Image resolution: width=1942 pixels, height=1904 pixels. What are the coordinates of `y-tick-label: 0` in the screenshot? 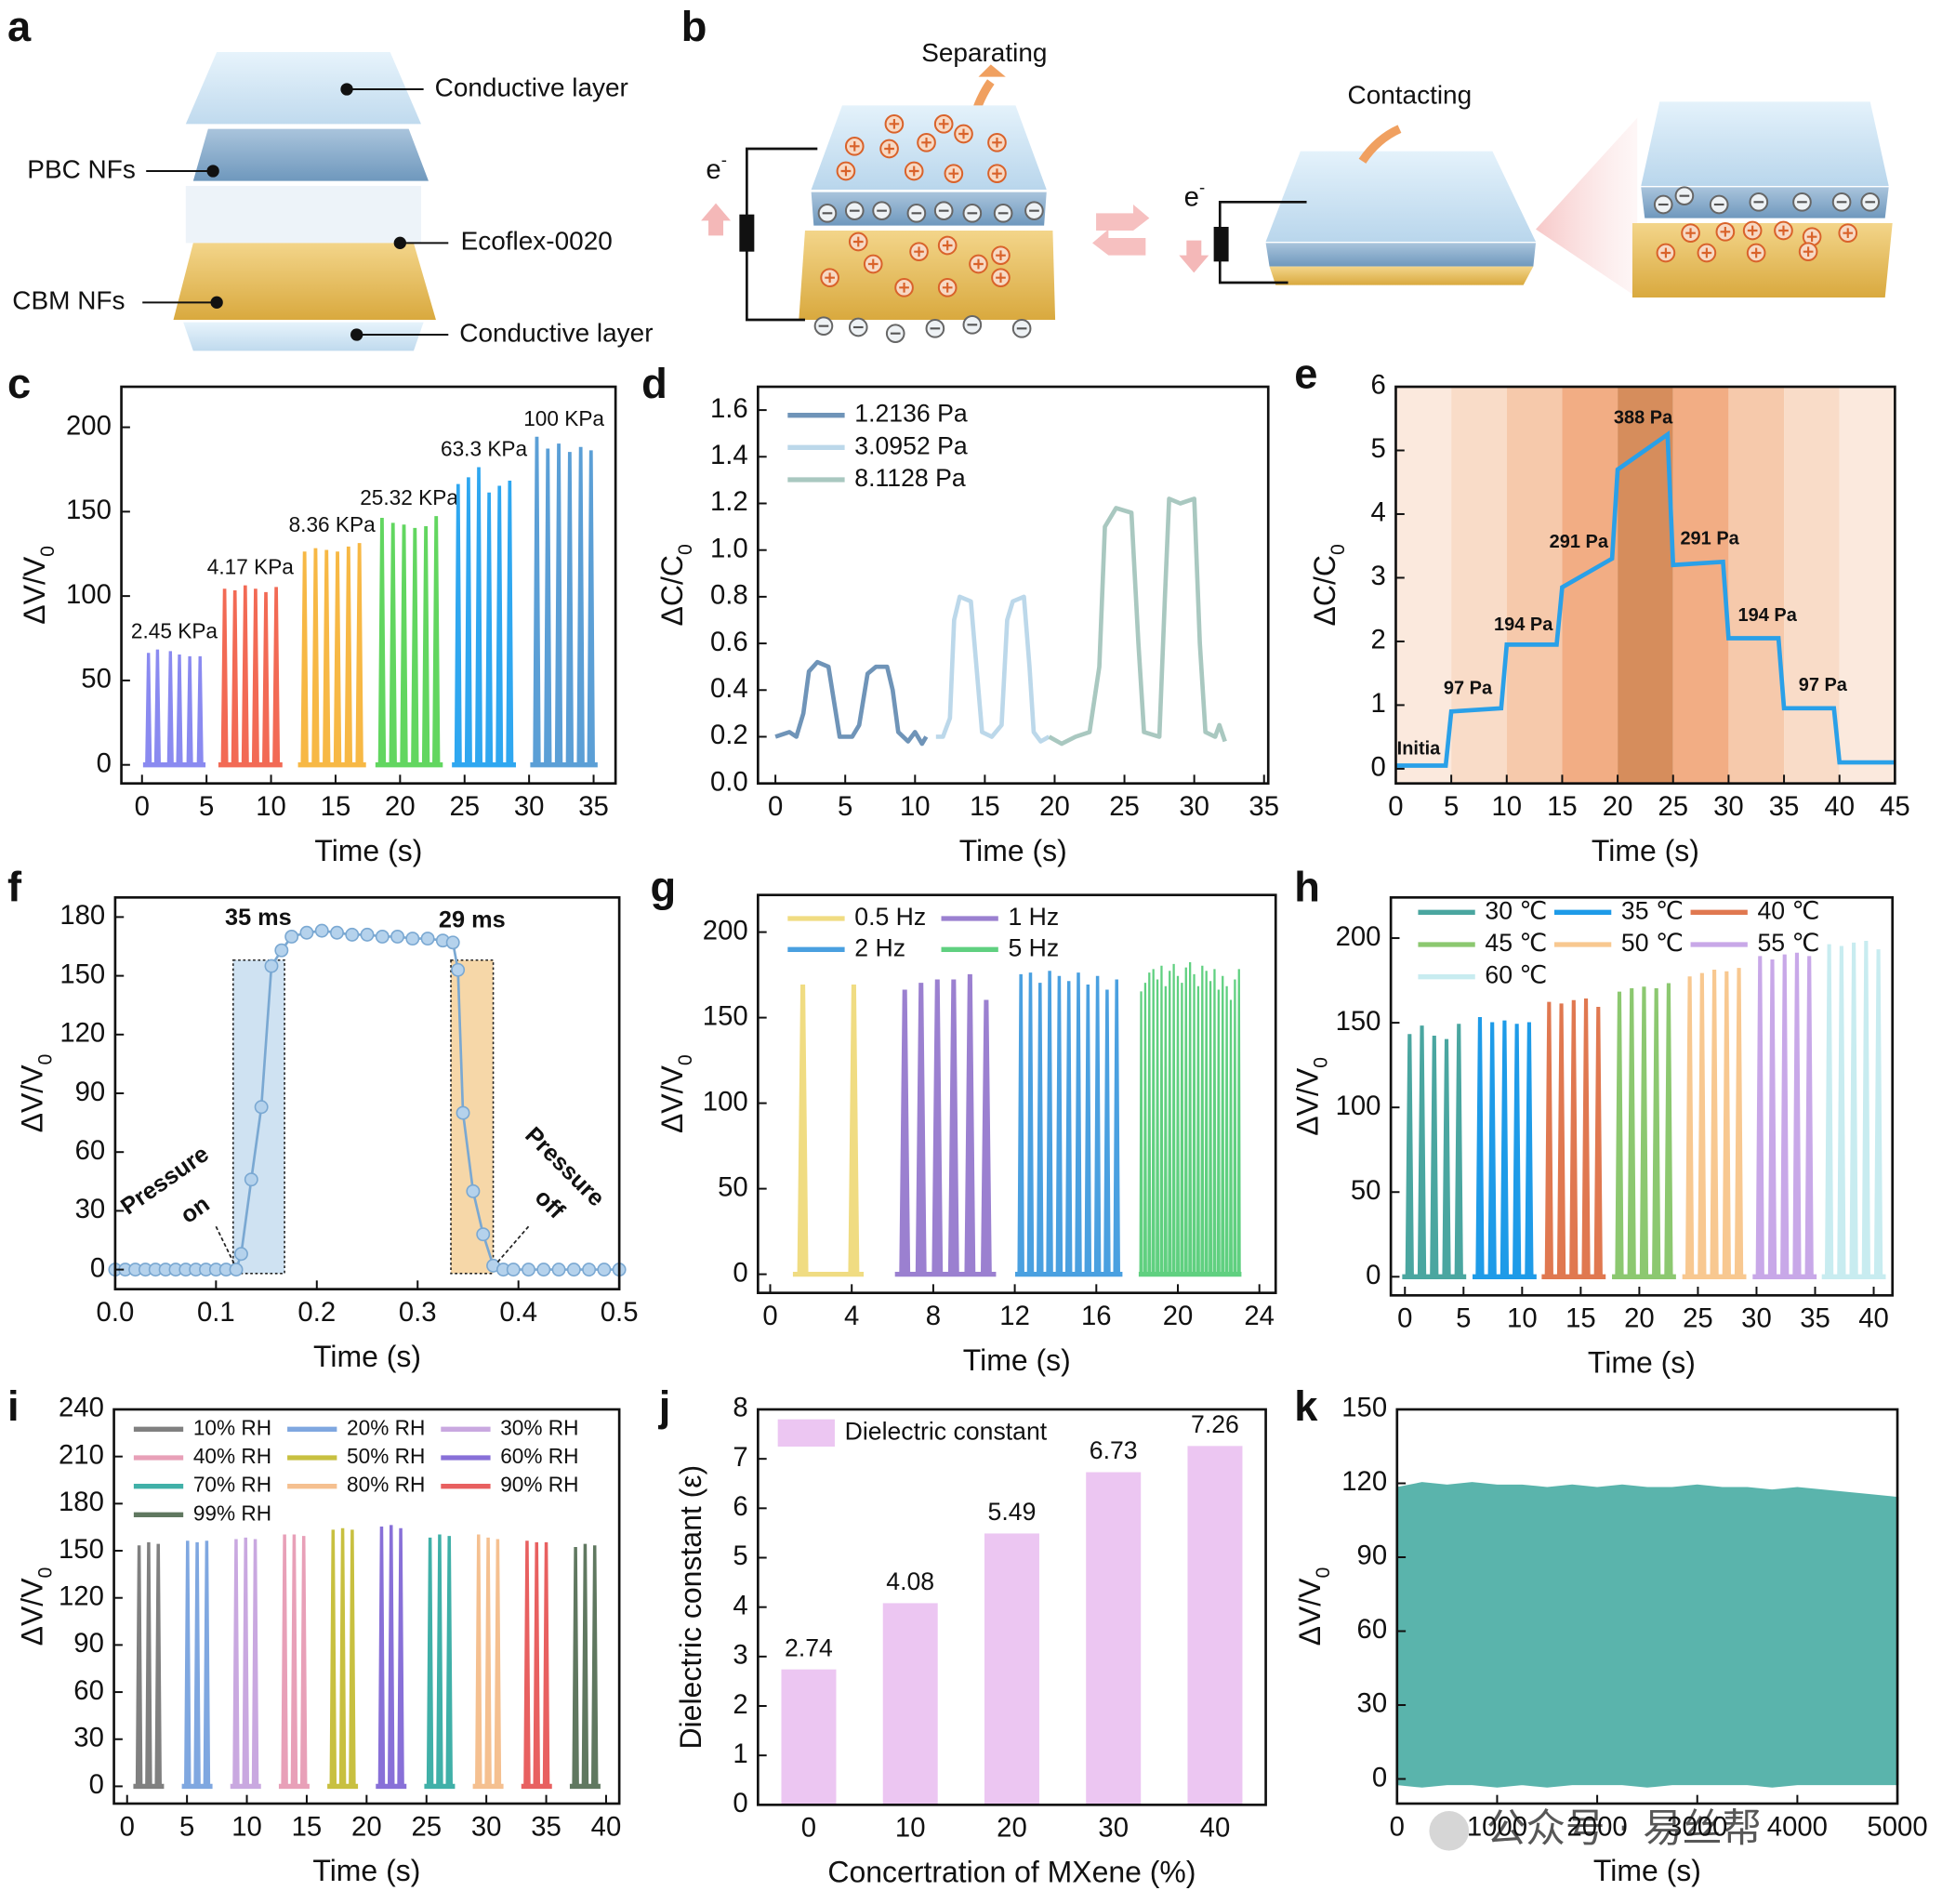 It's located at (740, 1803).